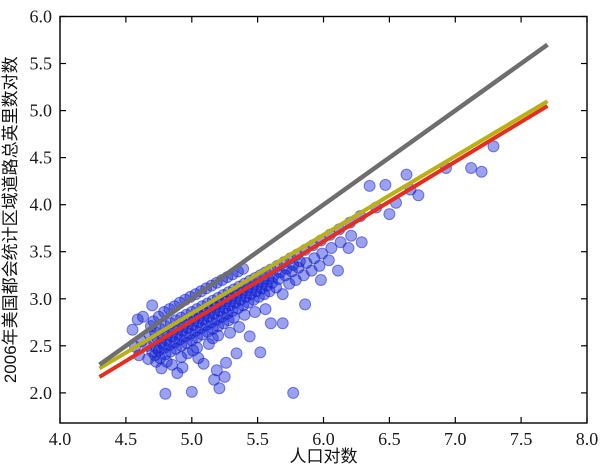  What do you see at coordinates (41, 346) in the screenshot?
I see `y-tick-label: 2.5` at bounding box center [41, 346].